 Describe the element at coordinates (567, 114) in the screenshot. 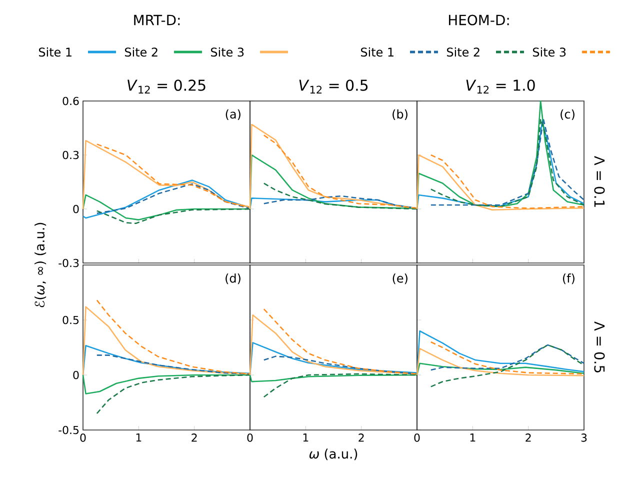

I see `annotation: (c)` at that location.